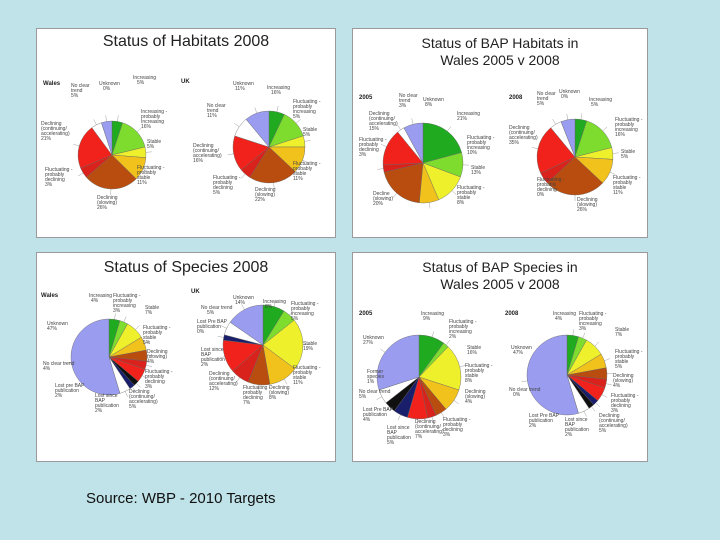 The image size is (720, 540). Describe the element at coordinates (366, 314) in the screenshot. I see `pie-tag: 2005` at that location.